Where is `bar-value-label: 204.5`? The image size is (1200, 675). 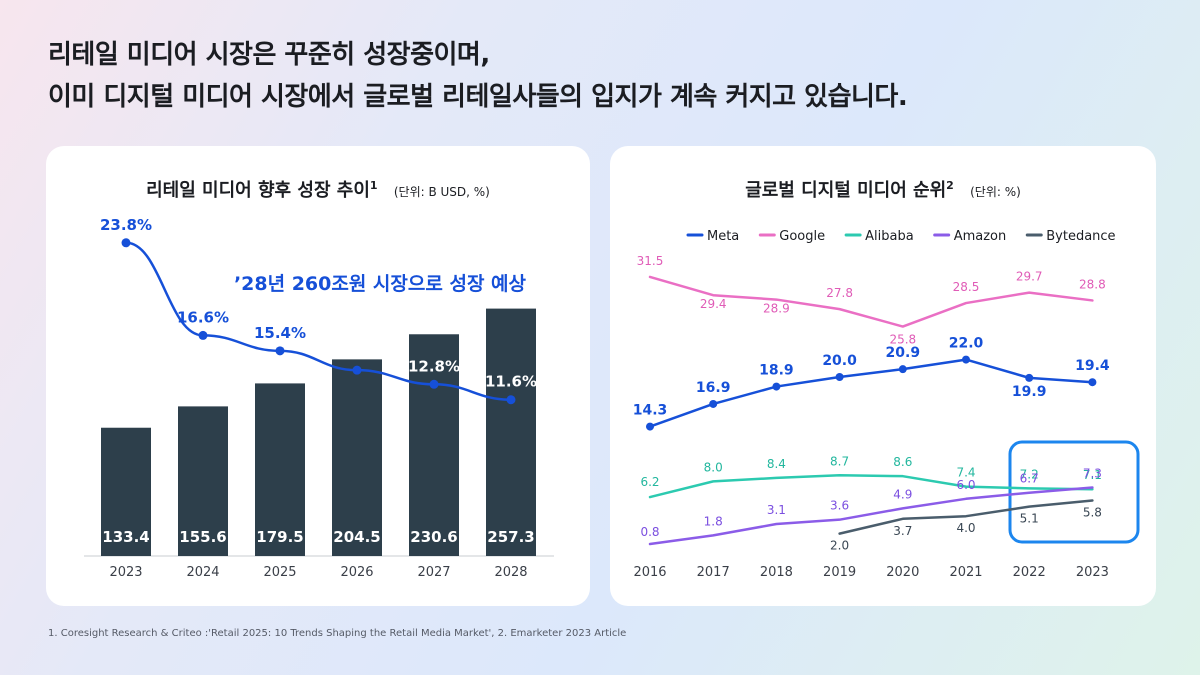 bar-value-label: 204.5 is located at coordinates (356, 537).